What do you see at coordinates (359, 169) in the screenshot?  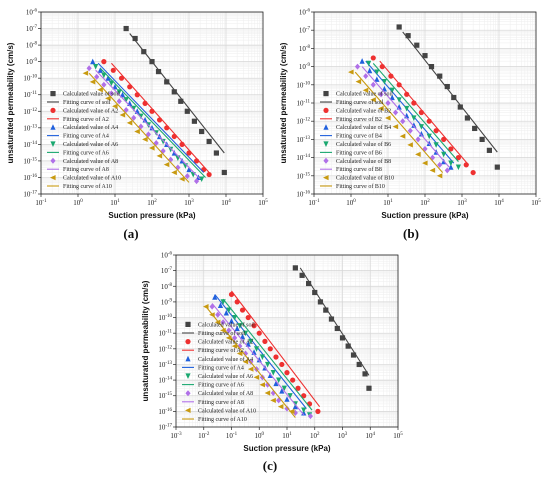 I see `legend-label: Fitting curve of B8` at bounding box center [359, 169].